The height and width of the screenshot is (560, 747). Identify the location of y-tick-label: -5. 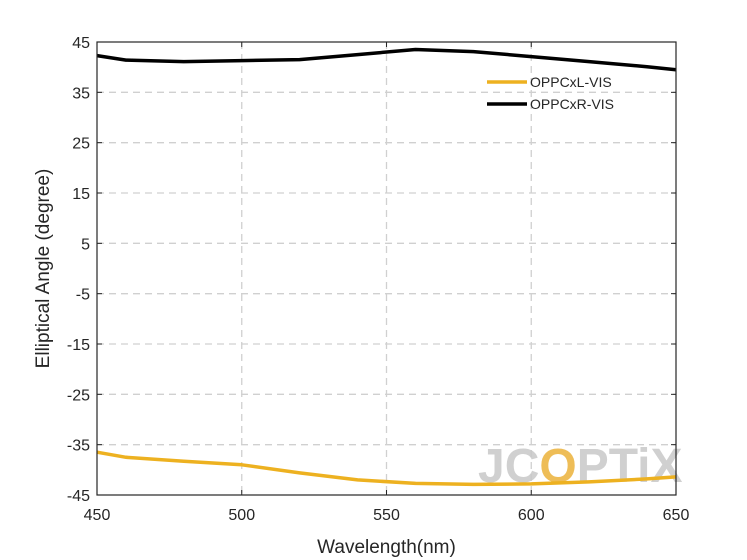
(83, 295).